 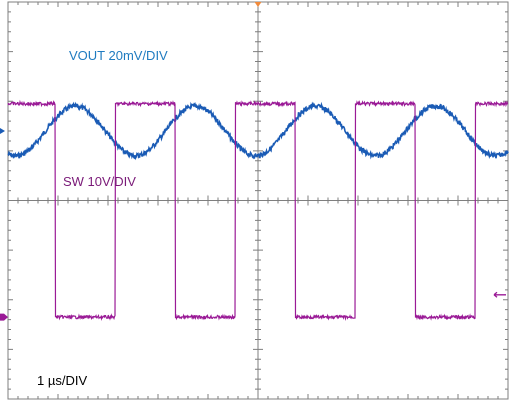 I want to click on sw-ground-marker, so click(x=4, y=317).